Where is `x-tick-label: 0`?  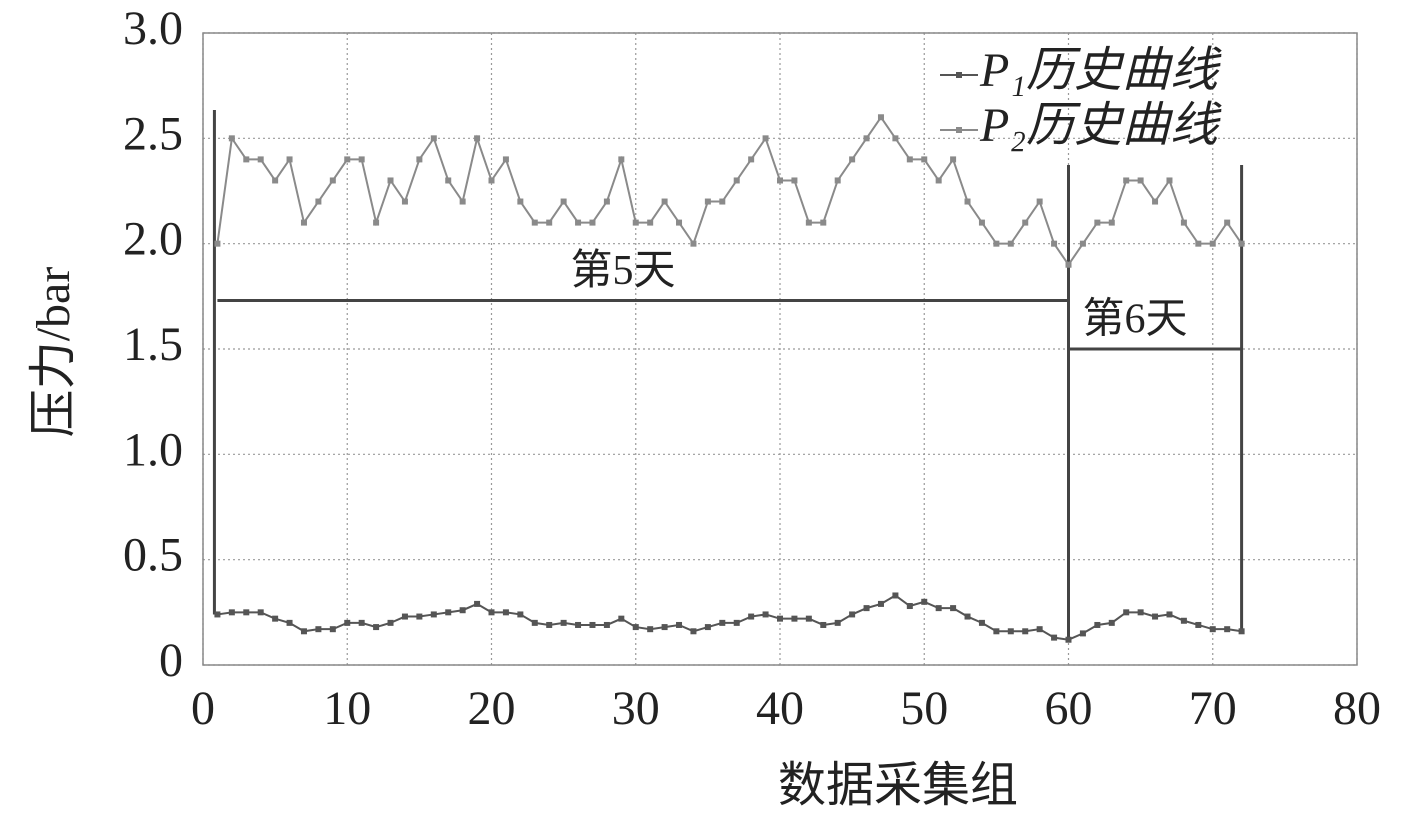 x-tick-label: 0 is located at coordinates (203, 708).